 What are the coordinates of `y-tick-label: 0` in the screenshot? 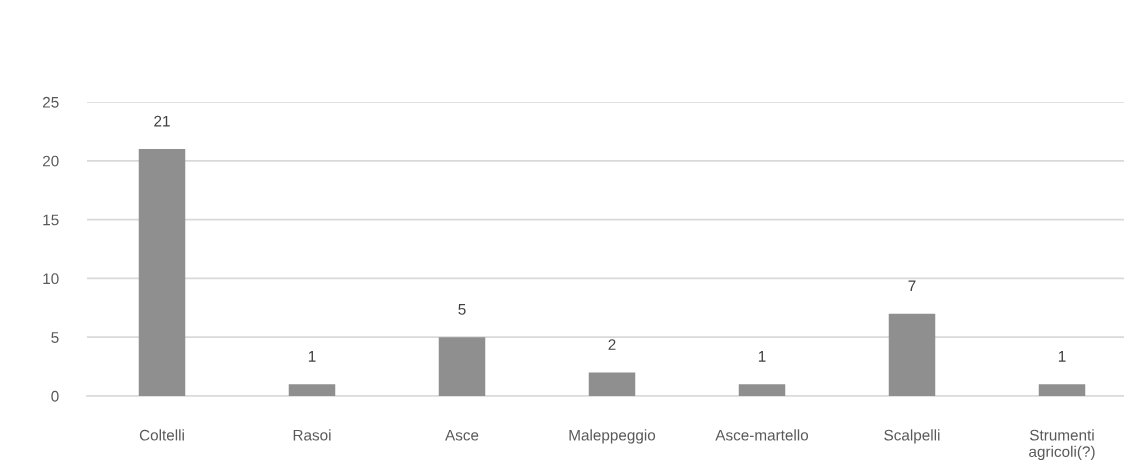 It's located at (55, 396).